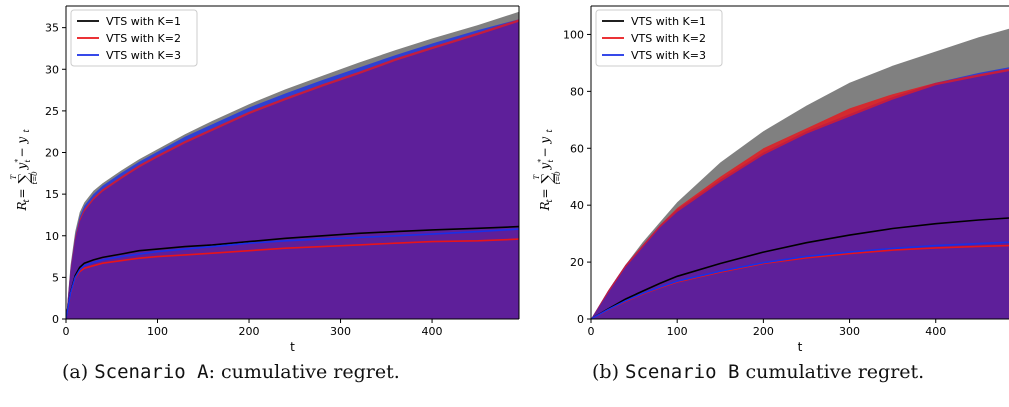 This screenshot has height=407, width=1009. I want to click on caption-a: (a) Scenario A: cumulative regret., so click(231, 372).